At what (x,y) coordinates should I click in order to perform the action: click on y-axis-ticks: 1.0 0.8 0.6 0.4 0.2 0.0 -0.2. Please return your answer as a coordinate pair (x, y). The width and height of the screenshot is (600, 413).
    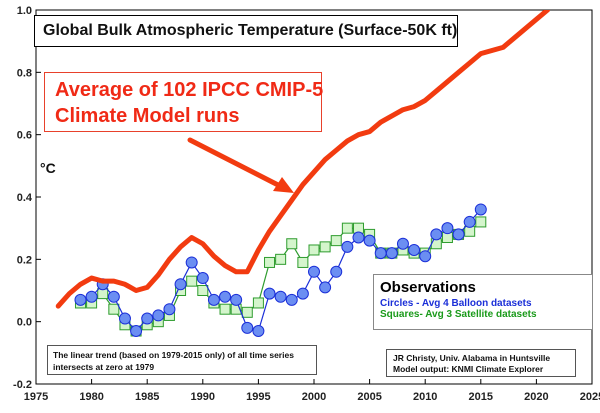
    Looking at the image, I should click on (27, 198).